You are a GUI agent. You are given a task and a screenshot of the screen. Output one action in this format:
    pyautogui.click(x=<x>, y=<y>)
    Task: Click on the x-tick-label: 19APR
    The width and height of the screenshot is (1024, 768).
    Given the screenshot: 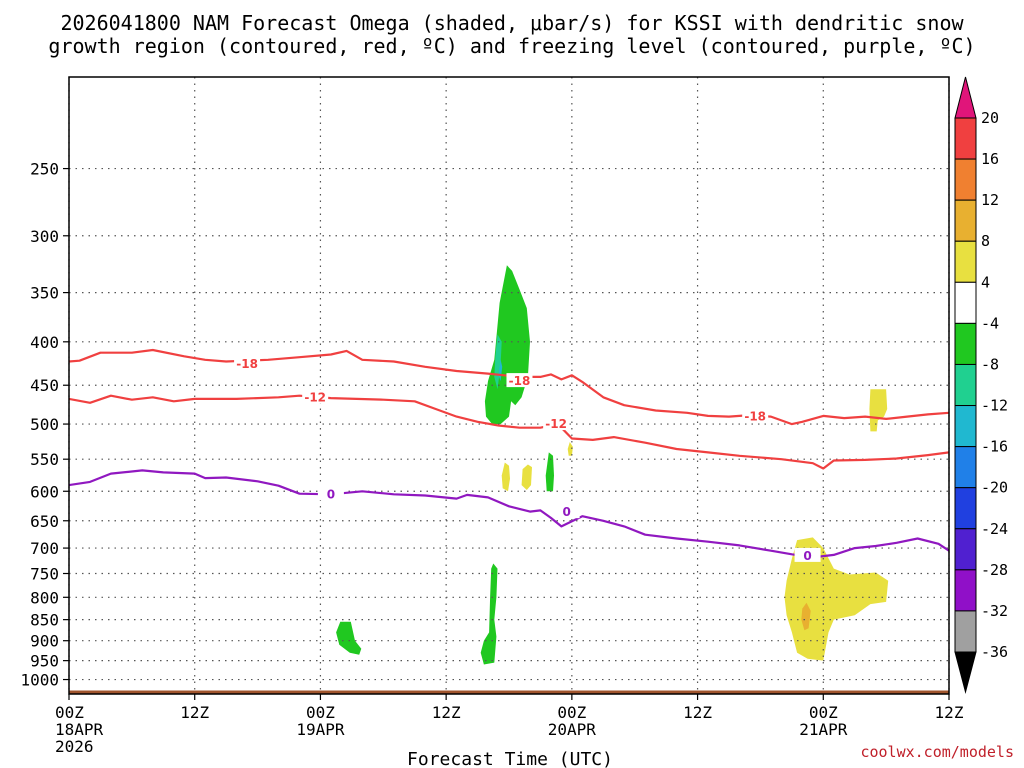 What is the action you would take?
    pyautogui.click(x=320, y=729)
    